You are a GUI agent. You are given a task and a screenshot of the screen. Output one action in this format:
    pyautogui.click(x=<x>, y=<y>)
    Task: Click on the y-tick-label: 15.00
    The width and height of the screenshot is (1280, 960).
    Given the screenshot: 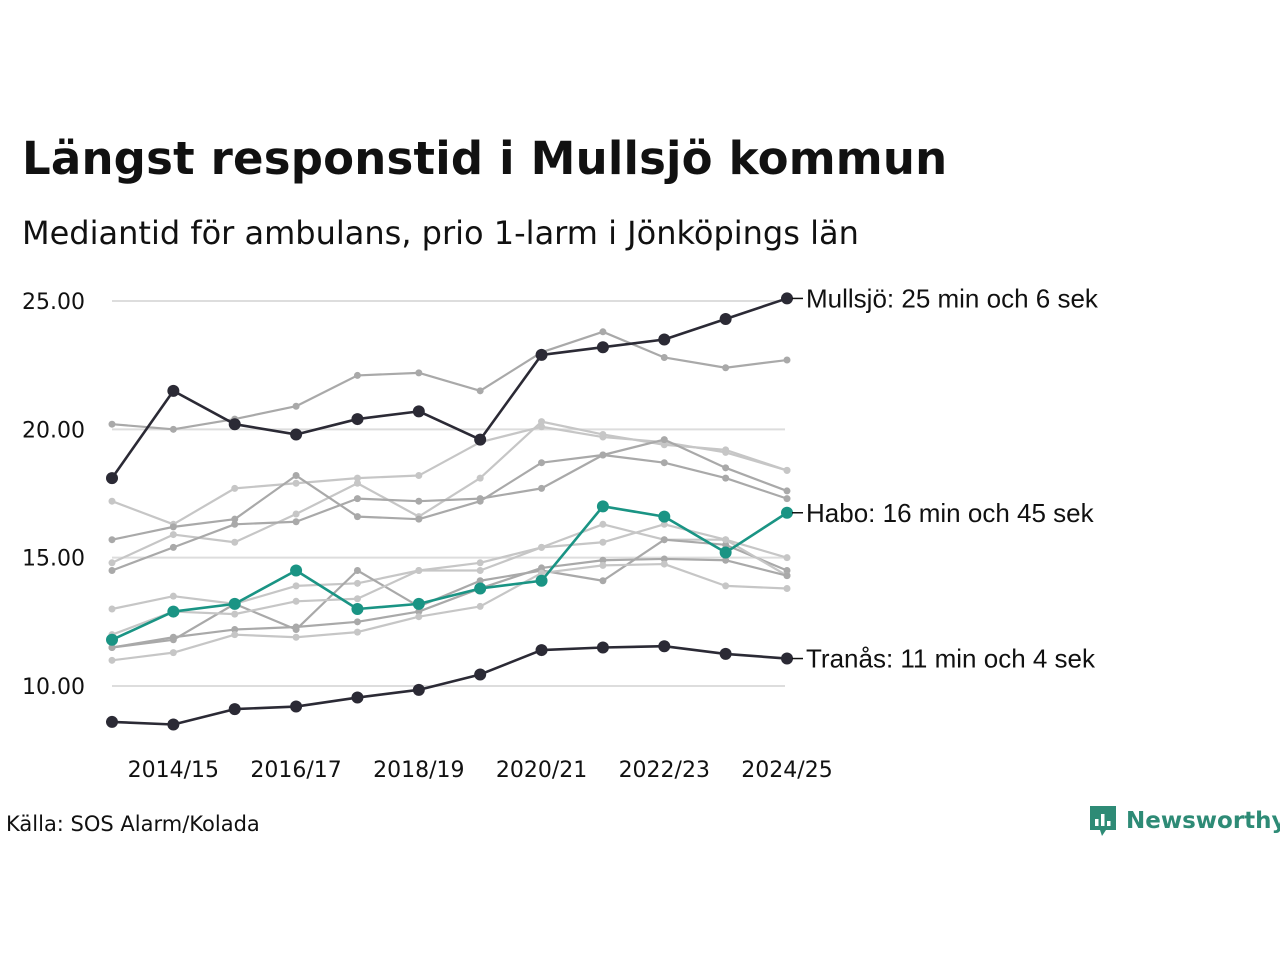 What is the action you would take?
    pyautogui.click(x=53, y=559)
    